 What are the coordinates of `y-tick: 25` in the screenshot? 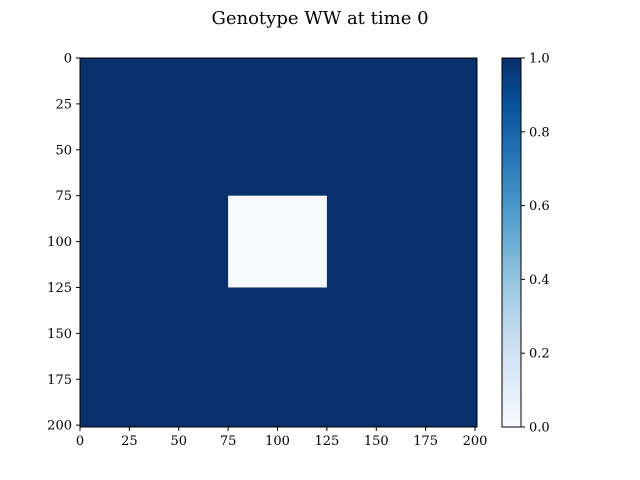 It's located at (67, 104).